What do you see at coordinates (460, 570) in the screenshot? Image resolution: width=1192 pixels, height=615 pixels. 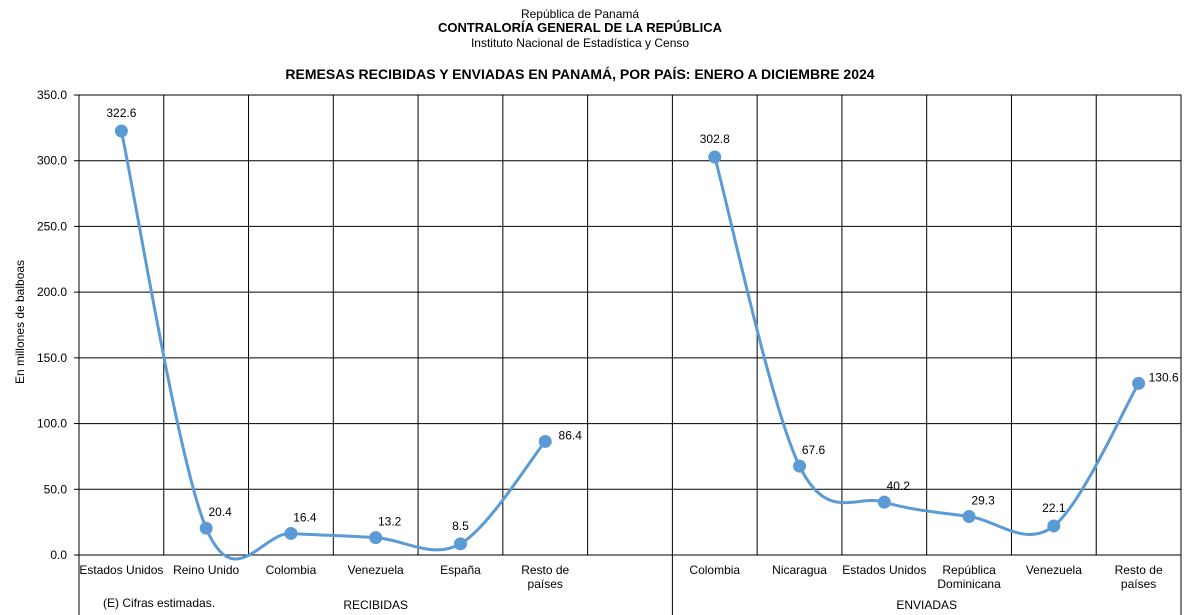 I see `x-tick-label: España` at bounding box center [460, 570].